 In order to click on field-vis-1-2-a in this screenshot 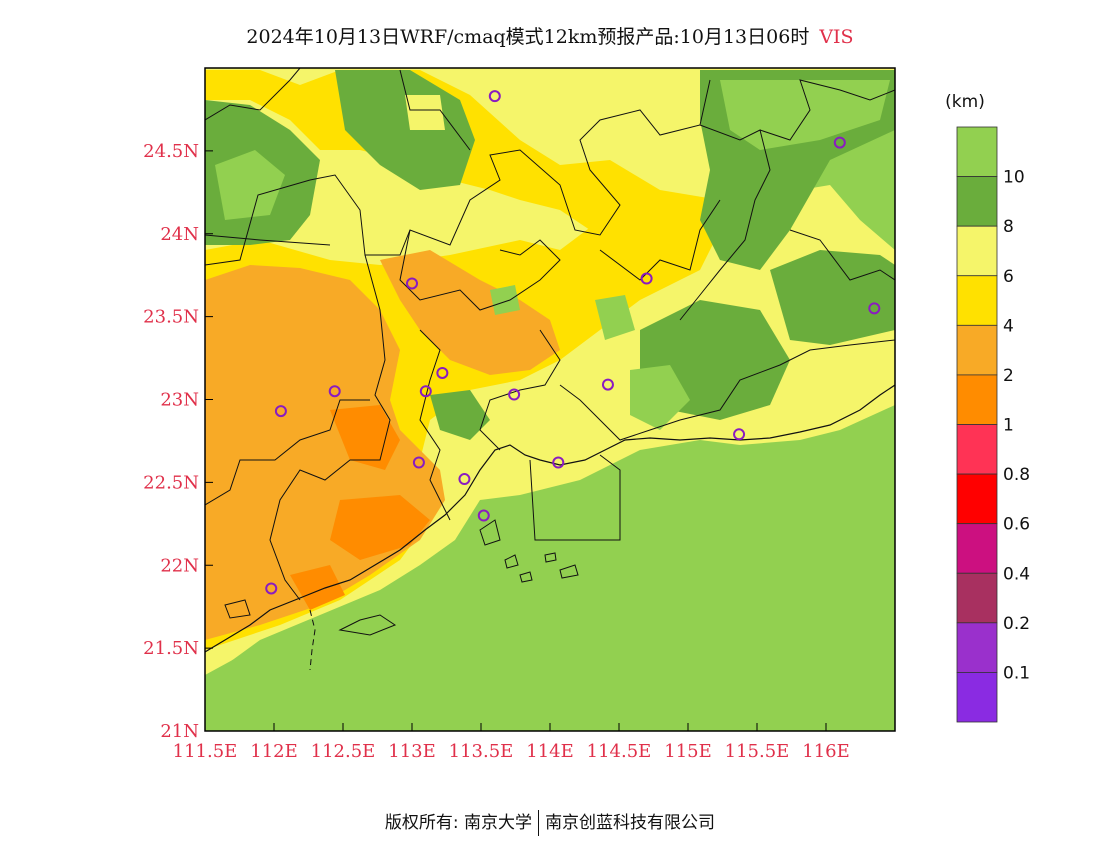, I will do `click(365, 437)`.